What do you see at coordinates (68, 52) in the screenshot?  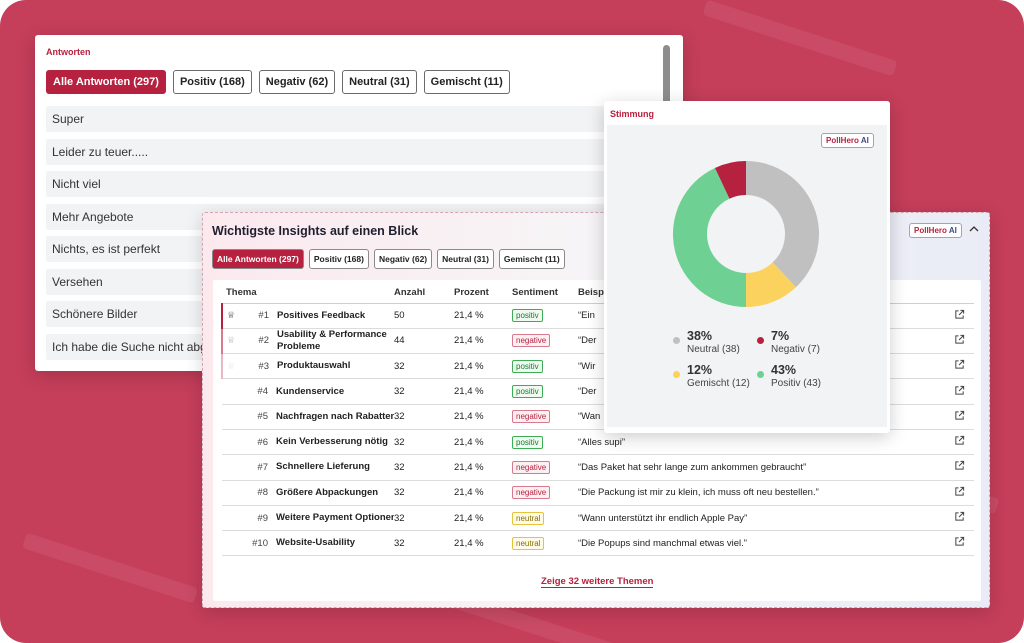 I see `answers-panel-label: Antworten` at bounding box center [68, 52].